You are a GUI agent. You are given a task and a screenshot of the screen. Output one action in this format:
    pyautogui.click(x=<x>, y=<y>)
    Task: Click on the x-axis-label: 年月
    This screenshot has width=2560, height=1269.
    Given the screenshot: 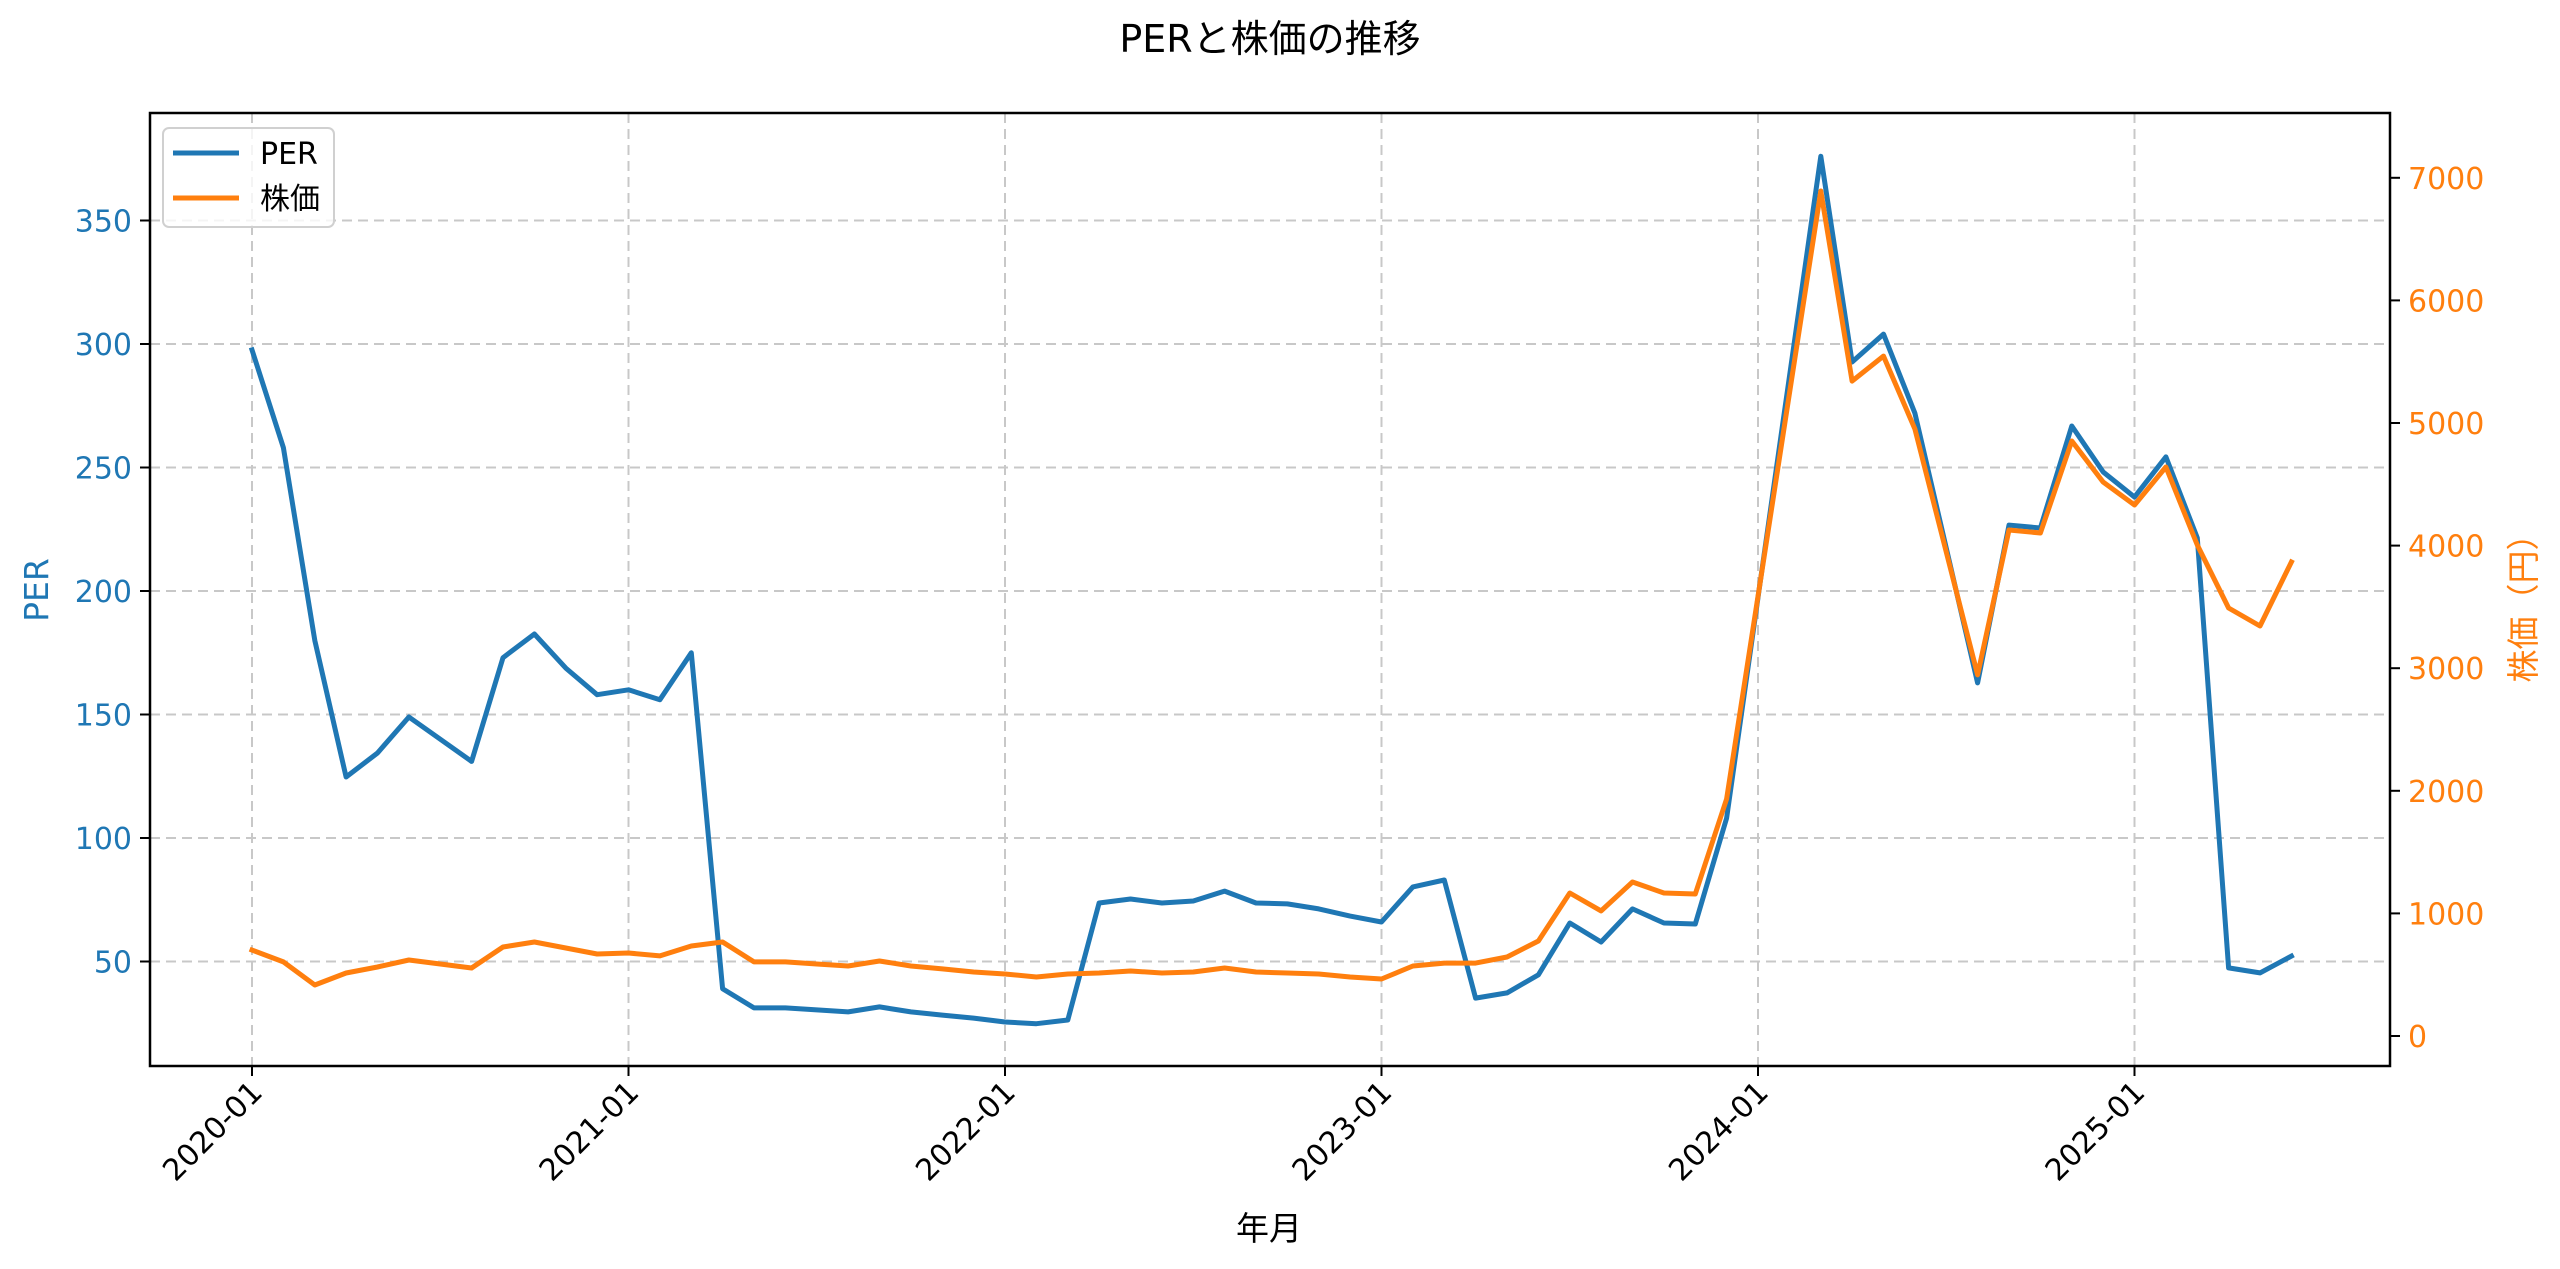 What is the action you would take?
    pyautogui.click(x=1269, y=1228)
    